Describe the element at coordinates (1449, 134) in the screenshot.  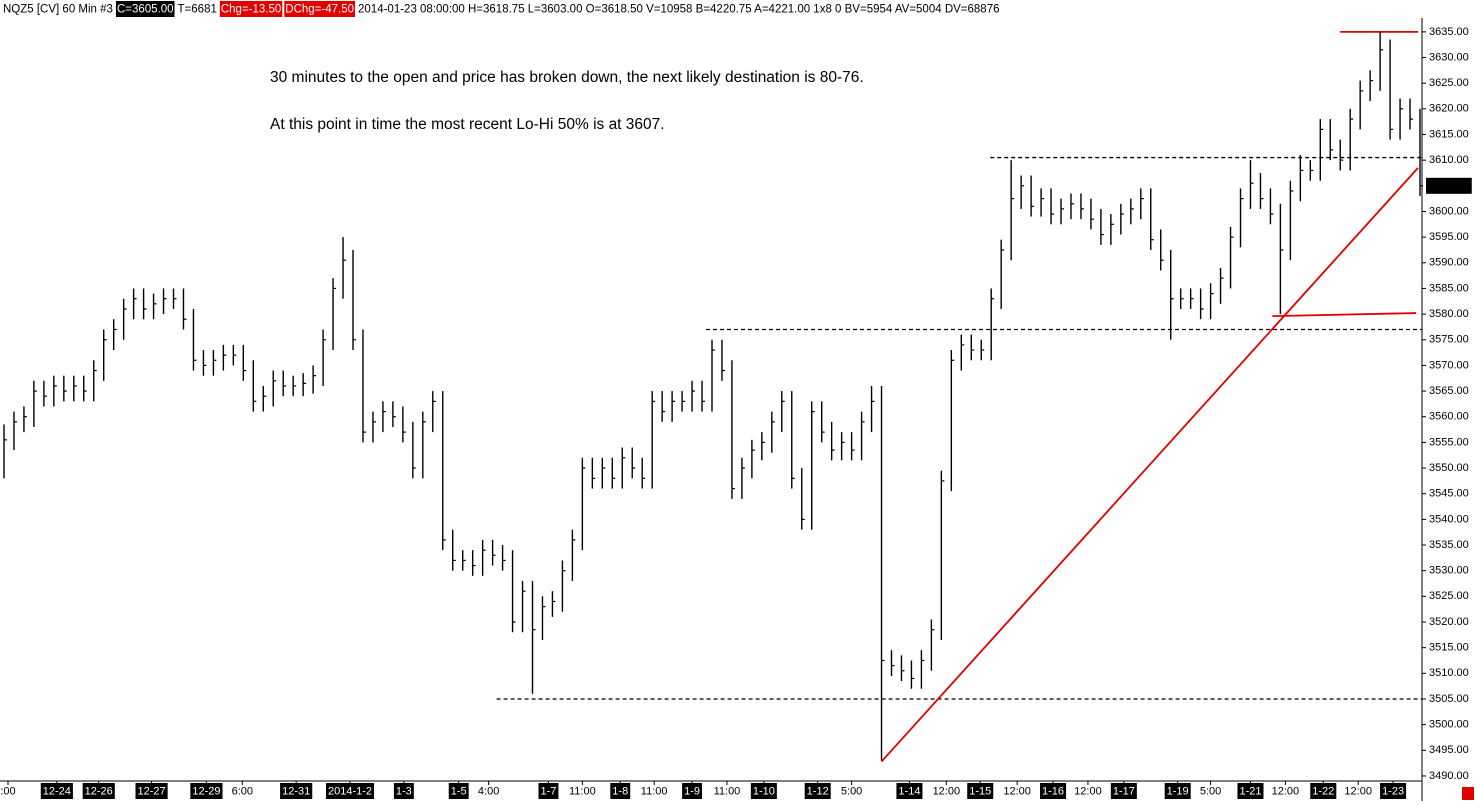
I see `y-tick-label: 3615.00` at that location.